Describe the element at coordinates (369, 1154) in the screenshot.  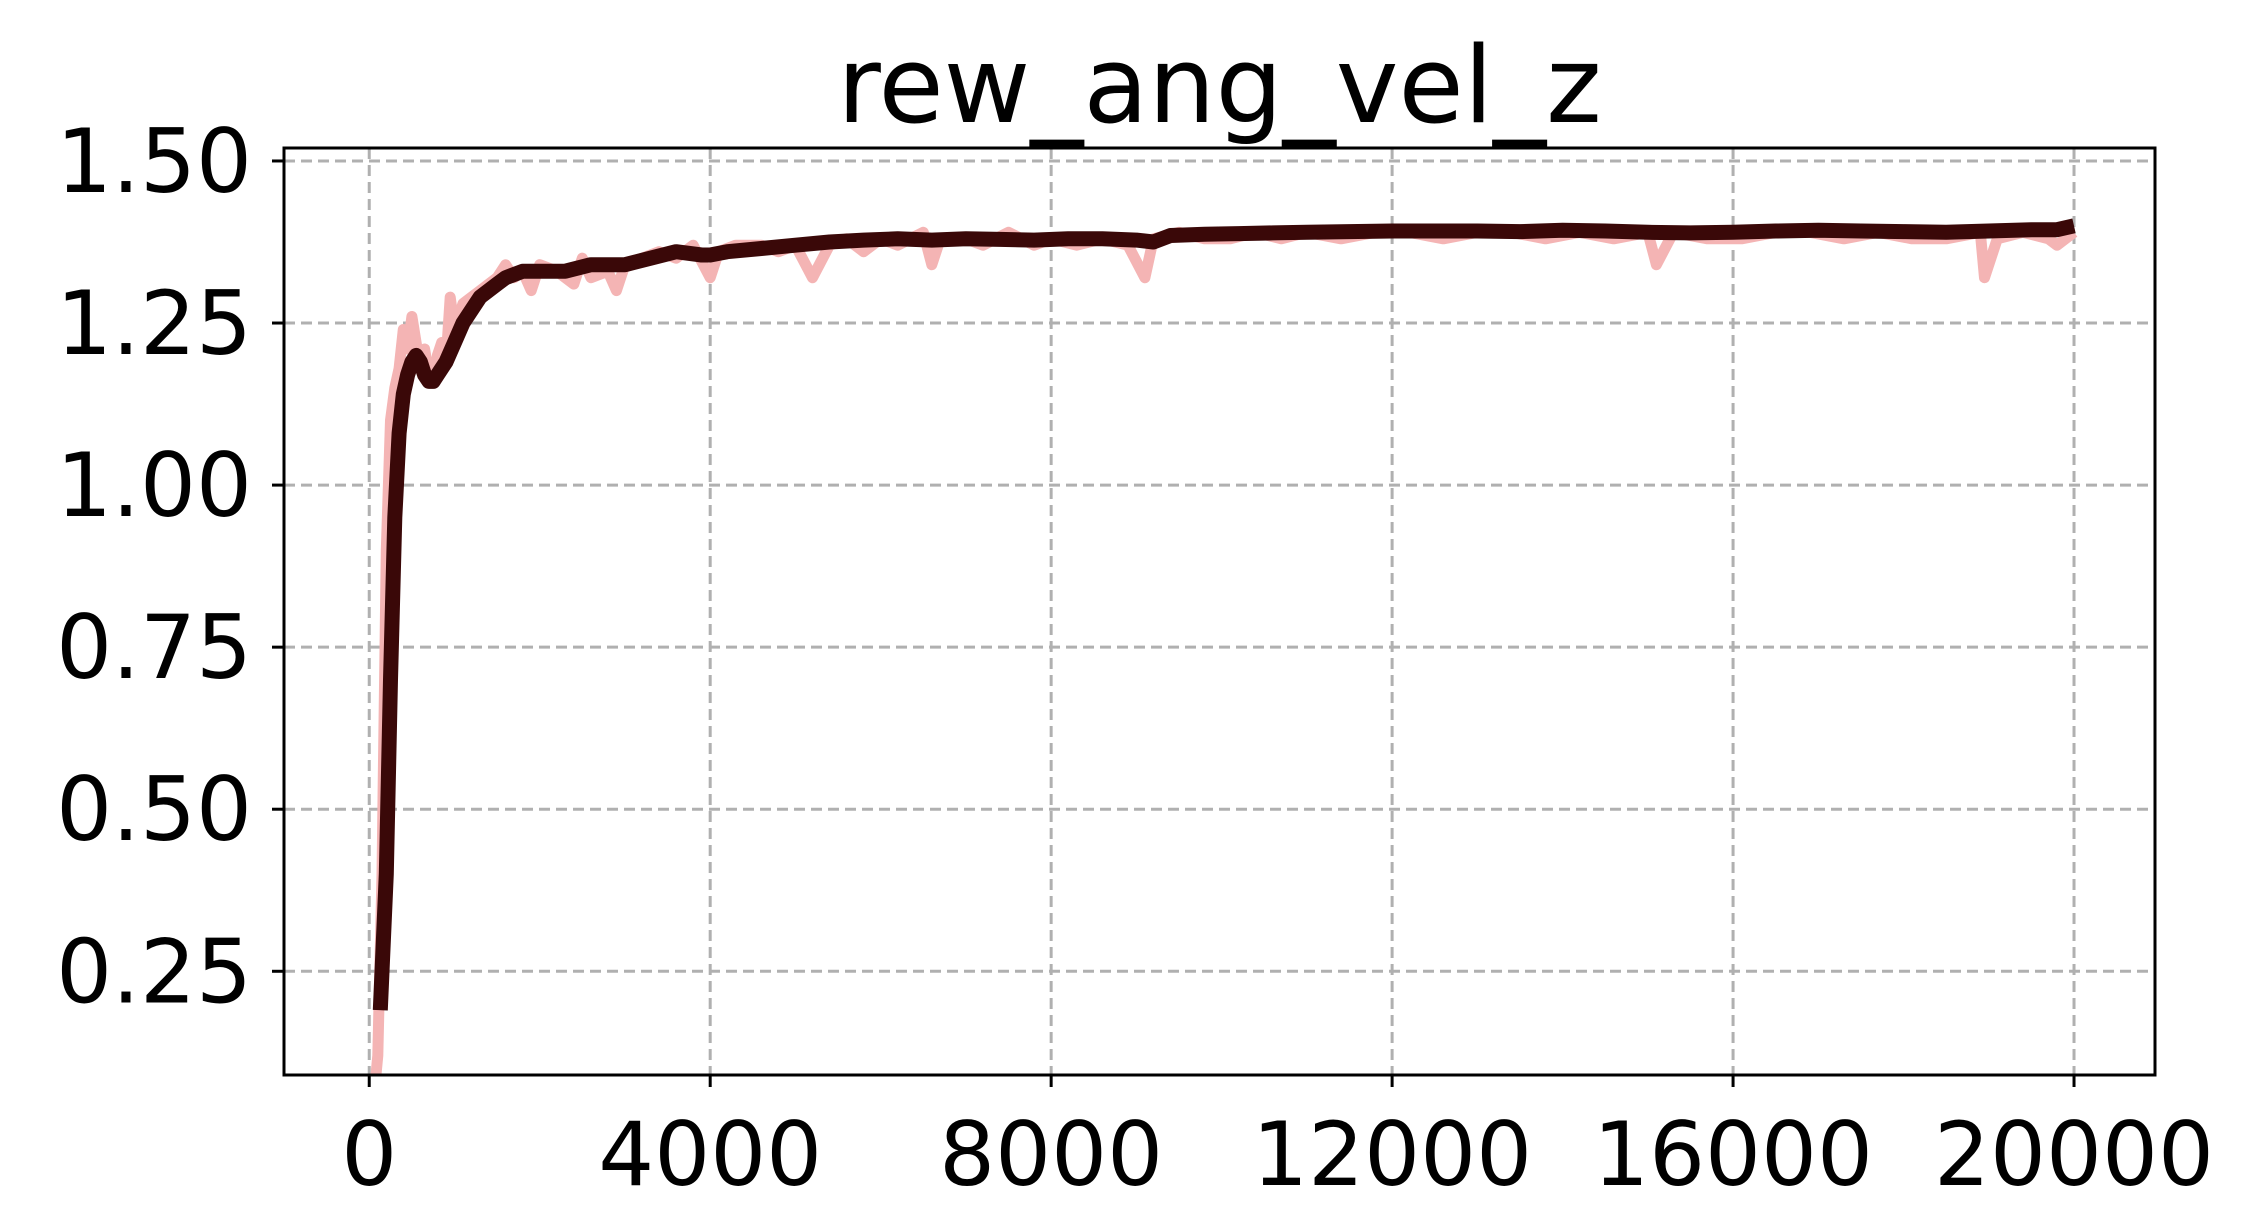
I see `x-tick-label: 0` at that location.